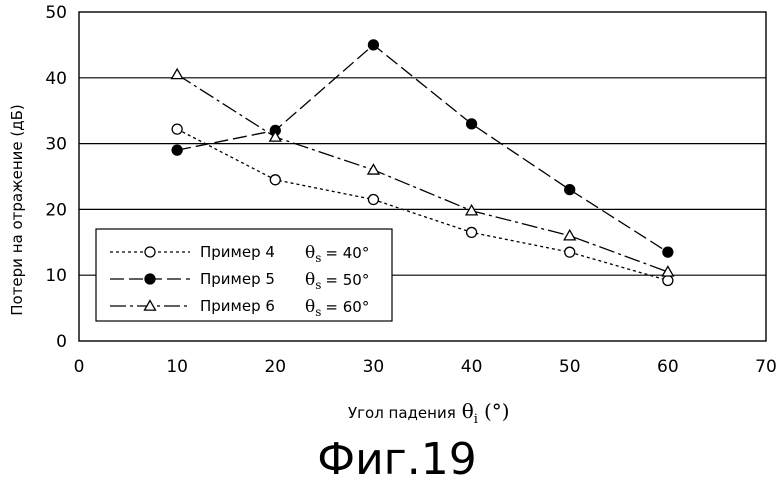 The height and width of the screenshot is (480, 780). What do you see at coordinates (237, 252) in the screenshot?
I see `legend-label: Пример 4` at bounding box center [237, 252].